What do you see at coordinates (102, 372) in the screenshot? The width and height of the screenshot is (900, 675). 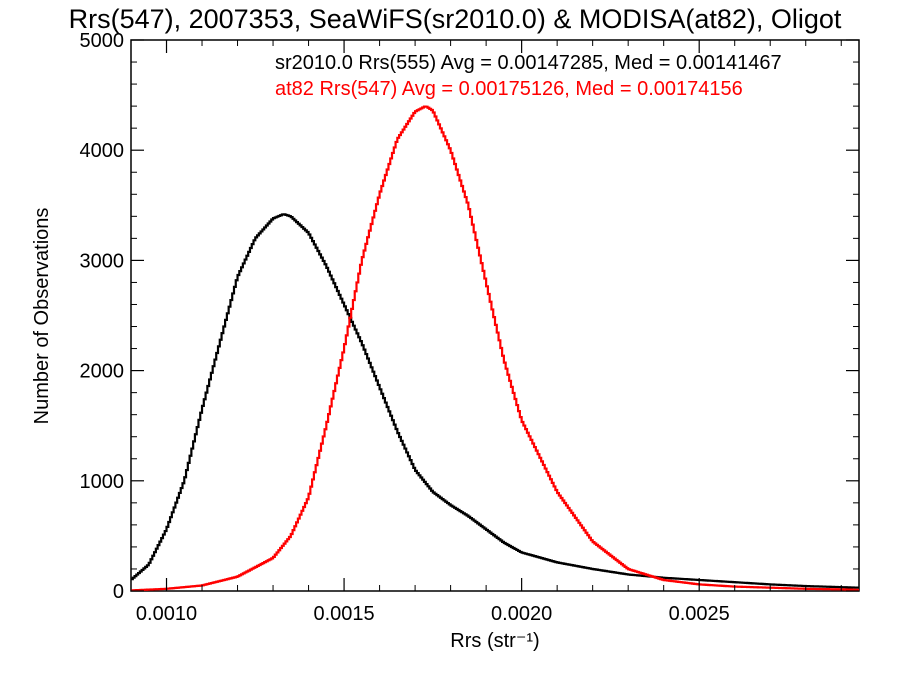 I see `y-tick-label: 2000` at bounding box center [102, 372].